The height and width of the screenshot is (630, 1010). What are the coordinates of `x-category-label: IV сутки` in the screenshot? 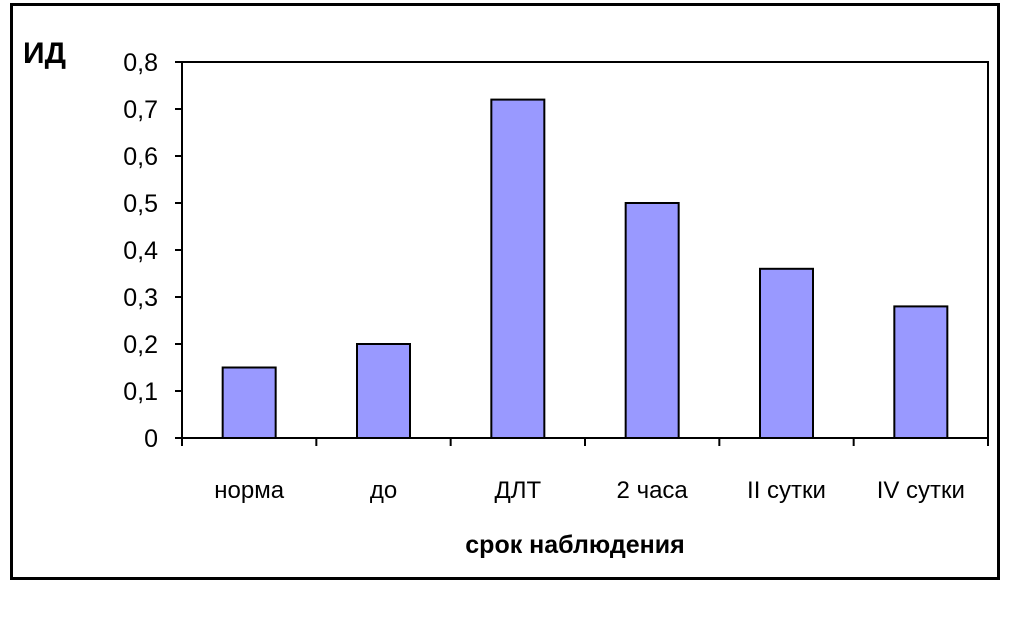 It's located at (921, 490).